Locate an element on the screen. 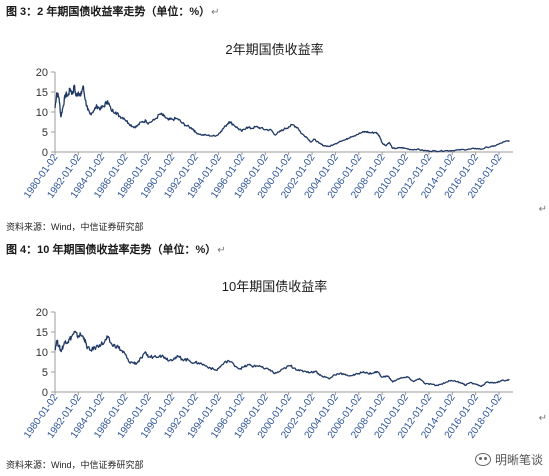 This screenshot has width=549, height=476. figure-2-caption: 图 4：10 年期国债收益率走势（单位：%）↵ is located at coordinates (116, 249).